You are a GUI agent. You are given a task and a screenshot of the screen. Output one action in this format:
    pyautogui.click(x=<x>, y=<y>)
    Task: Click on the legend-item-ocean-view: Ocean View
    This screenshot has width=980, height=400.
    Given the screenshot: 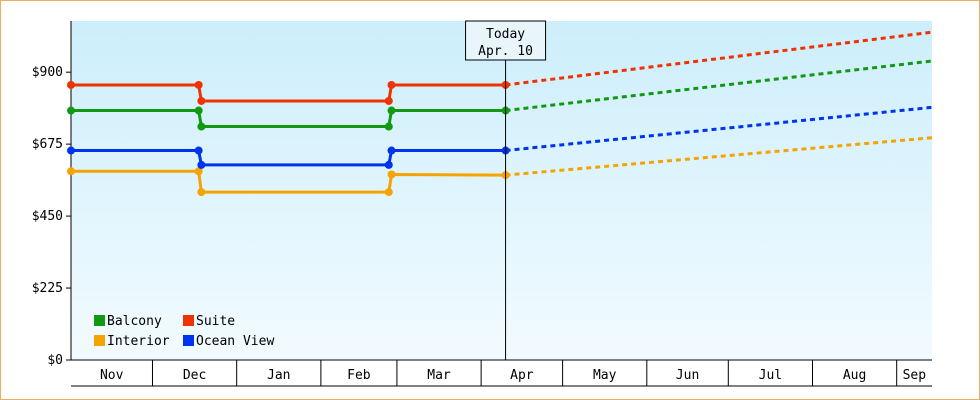 What is the action you would take?
    pyautogui.click(x=228, y=341)
    